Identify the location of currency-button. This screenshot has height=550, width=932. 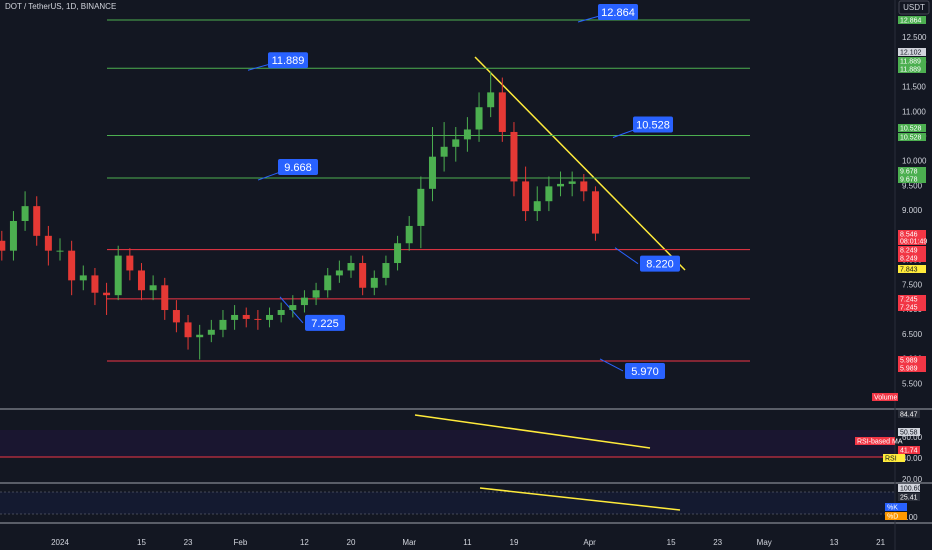
(914, 7).